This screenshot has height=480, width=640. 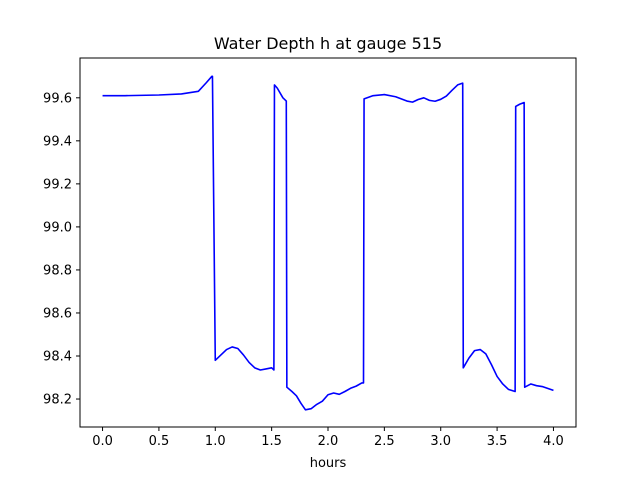 What do you see at coordinates (328, 43) in the screenshot?
I see `chart-title: Water Depth h at gauge 515` at bounding box center [328, 43].